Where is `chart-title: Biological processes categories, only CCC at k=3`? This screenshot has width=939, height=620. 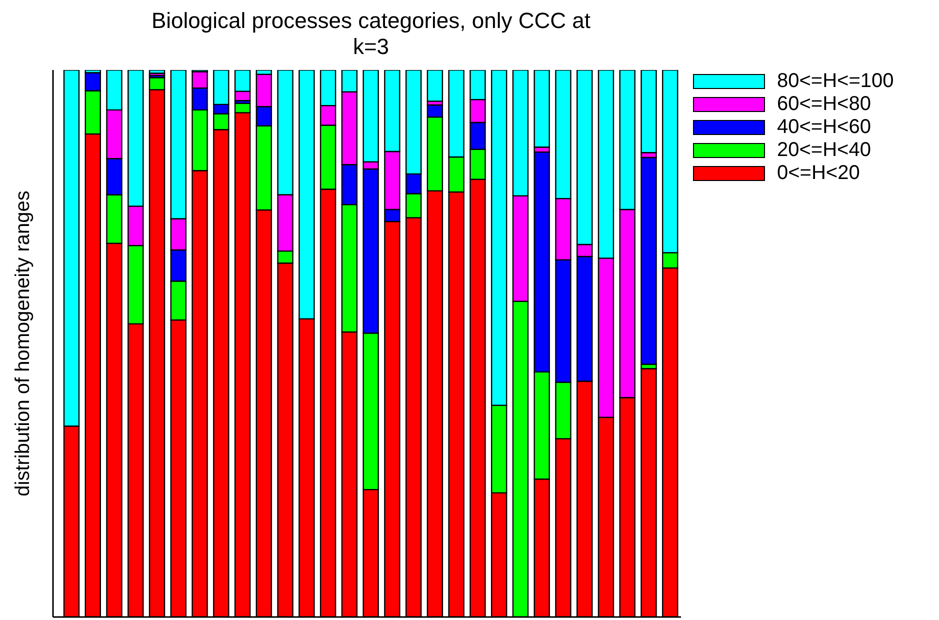
chart-title: Biological processes categories, only CCC at k=3 is located at coordinates (371, 34).